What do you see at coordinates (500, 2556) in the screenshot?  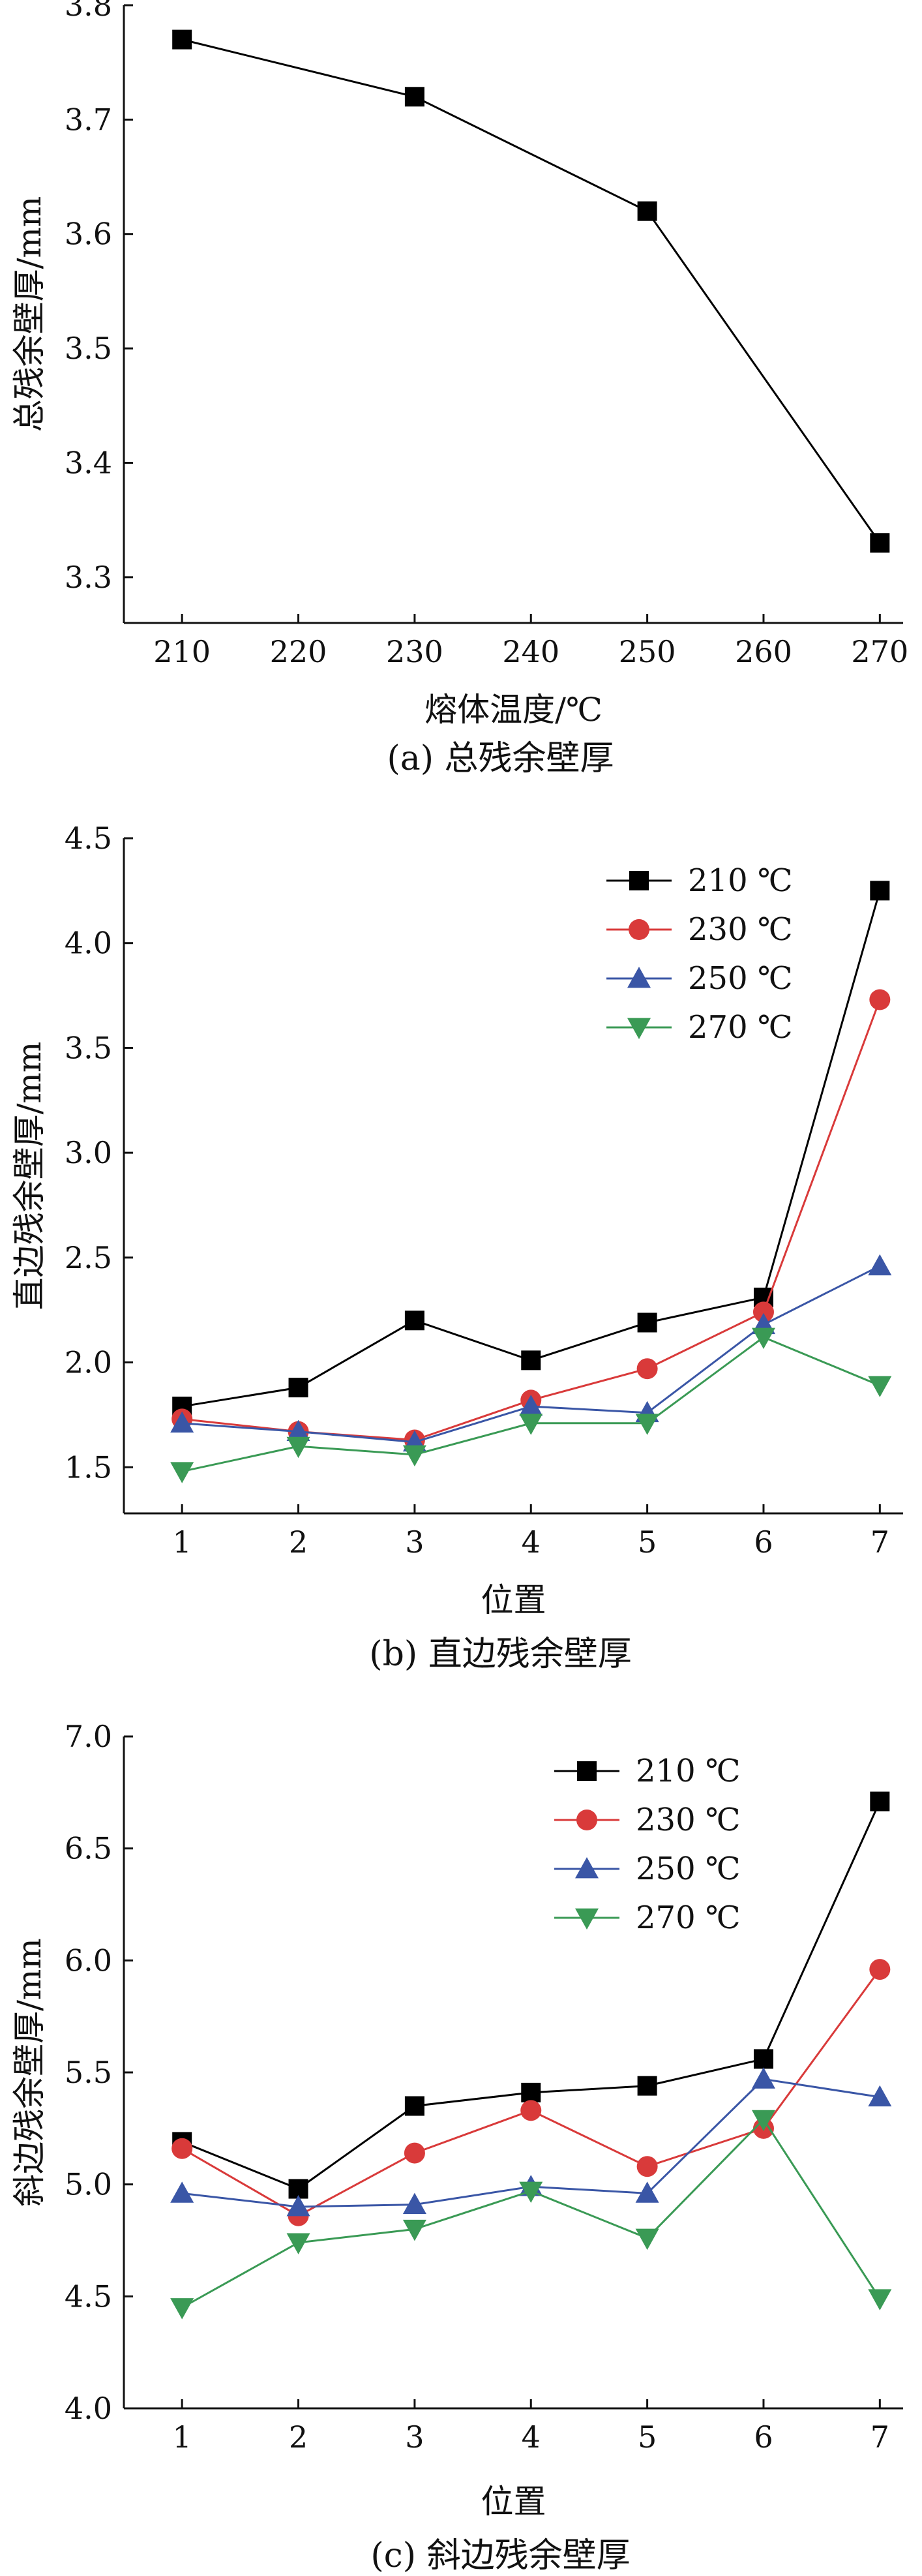 I see `panel-caption: (c) 斜边残余壁厚` at bounding box center [500, 2556].